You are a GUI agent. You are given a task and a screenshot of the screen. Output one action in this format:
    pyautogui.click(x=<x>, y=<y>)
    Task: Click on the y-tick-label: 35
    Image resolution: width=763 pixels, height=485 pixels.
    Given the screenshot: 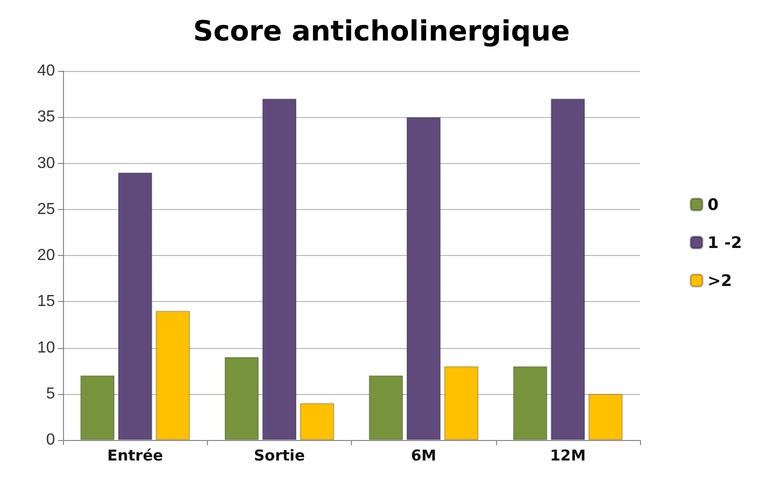 What is the action you would take?
    pyautogui.click(x=46, y=117)
    